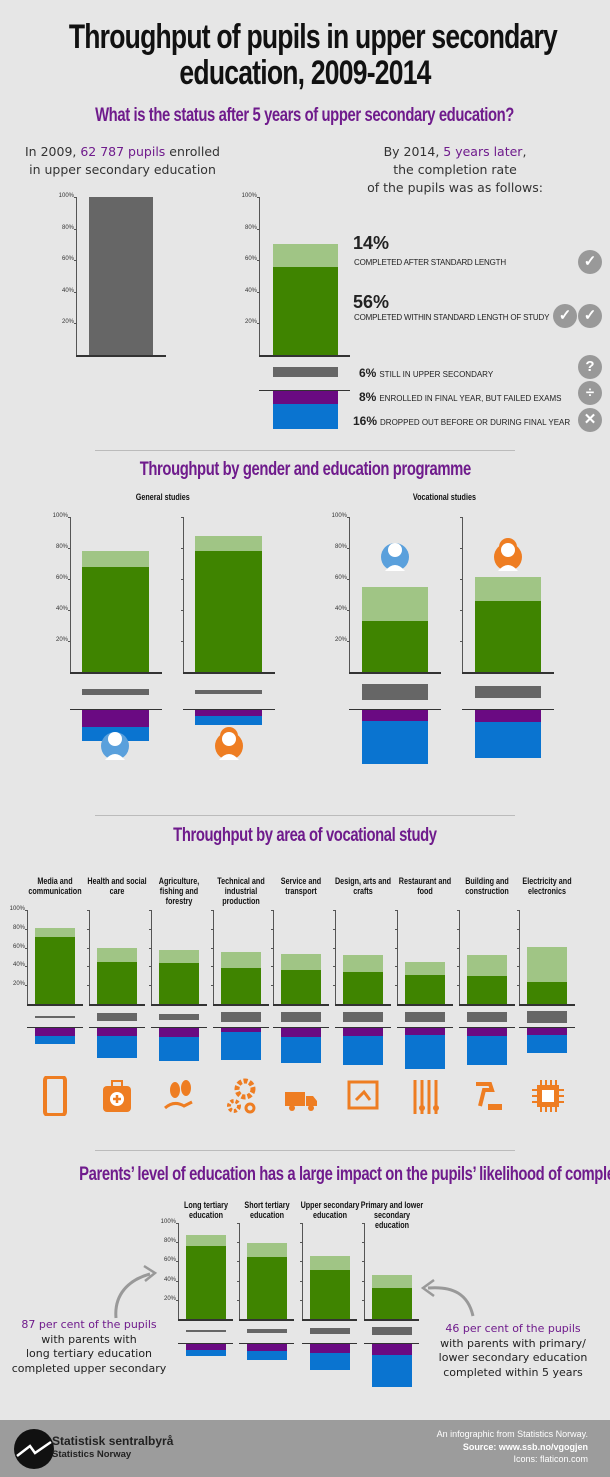 This screenshot has width=610, height=1477. What do you see at coordinates (113, 1441) in the screenshot?
I see `logo-name: Statistisk sentralbyrå` at bounding box center [113, 1441].